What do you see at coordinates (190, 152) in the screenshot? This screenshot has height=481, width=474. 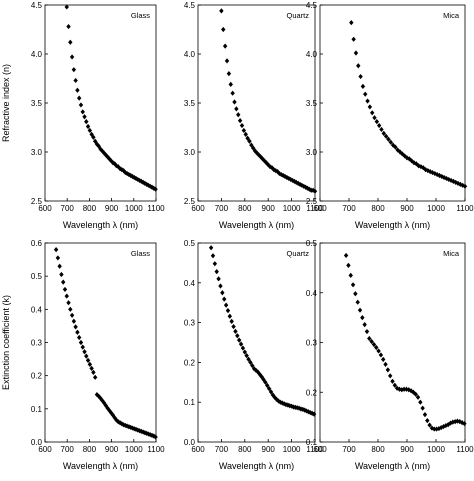 I see `y-tick-label: 3.0` at bounding box center [190, 152].